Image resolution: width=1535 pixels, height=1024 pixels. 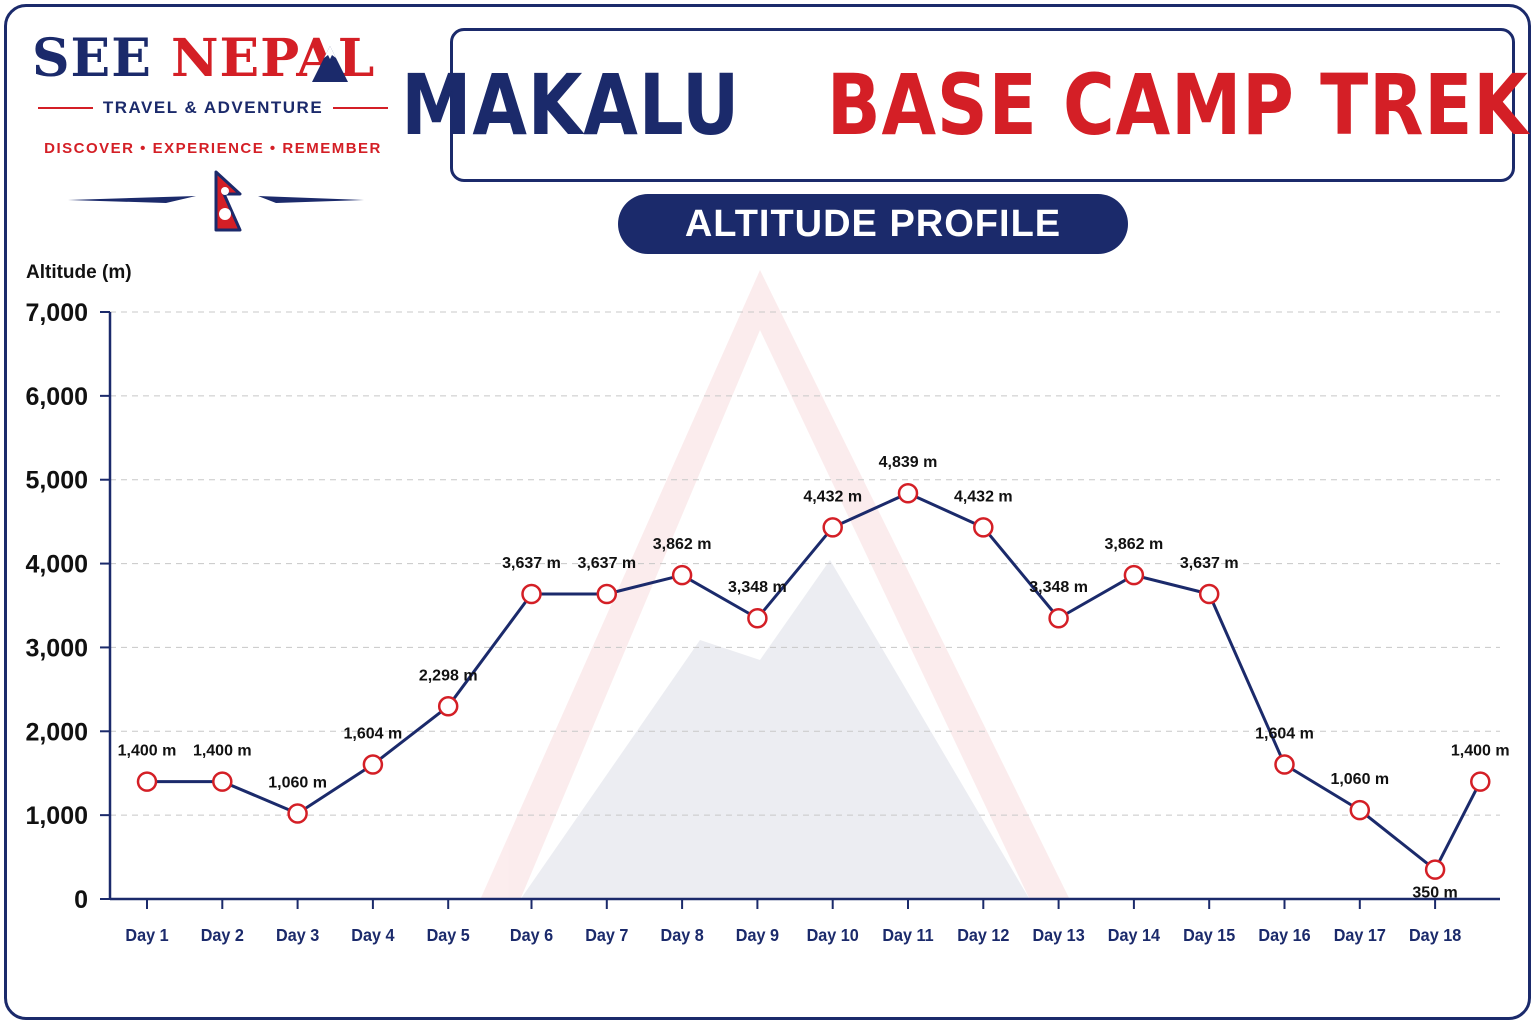 I want to click on x-tick-label: Day 17, so click(x=1360, y=935).